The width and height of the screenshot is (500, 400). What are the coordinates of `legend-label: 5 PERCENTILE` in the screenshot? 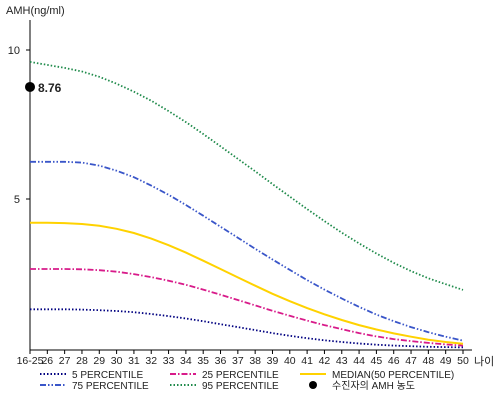 It's located at (107, 375).